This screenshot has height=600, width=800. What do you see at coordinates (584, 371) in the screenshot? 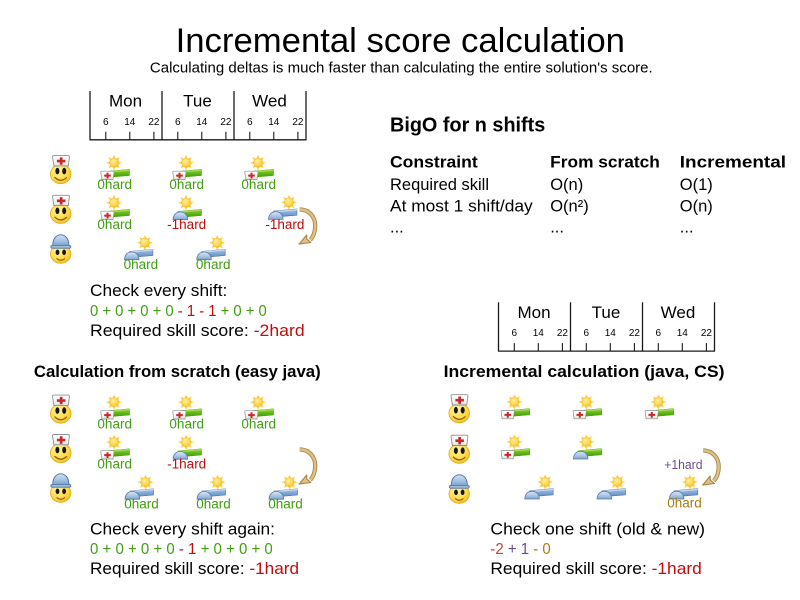
I see `svg-text:Incremental calculation (java,: Incremental calculation (java, CS)` at bounding box center [584, 371].